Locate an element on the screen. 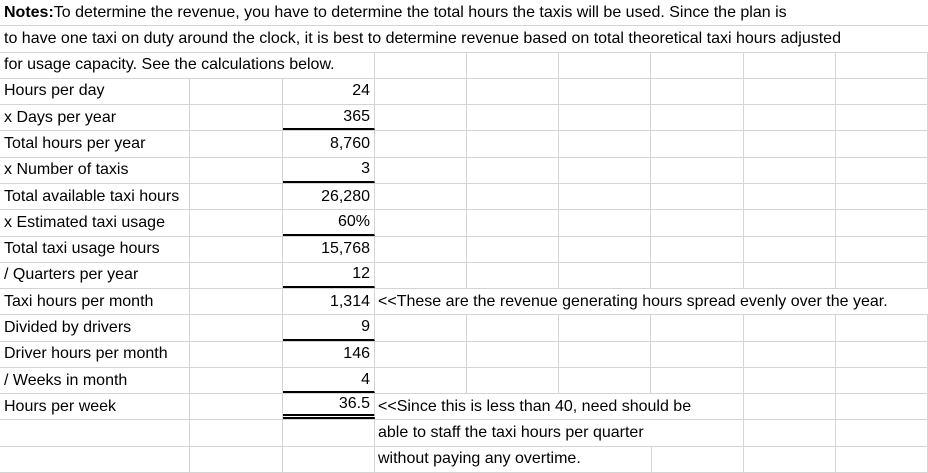 This screenshot has width=928, height=473. row-value-cell: 36.5 is located at coordinates (329, 407).